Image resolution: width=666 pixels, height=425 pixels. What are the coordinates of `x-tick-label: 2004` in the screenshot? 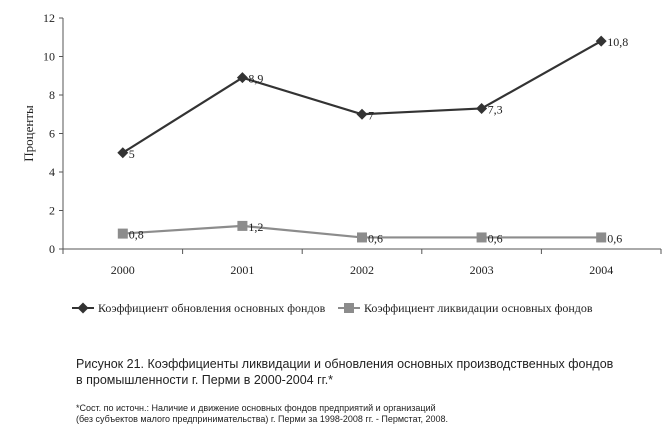 It's located at (601, 270).